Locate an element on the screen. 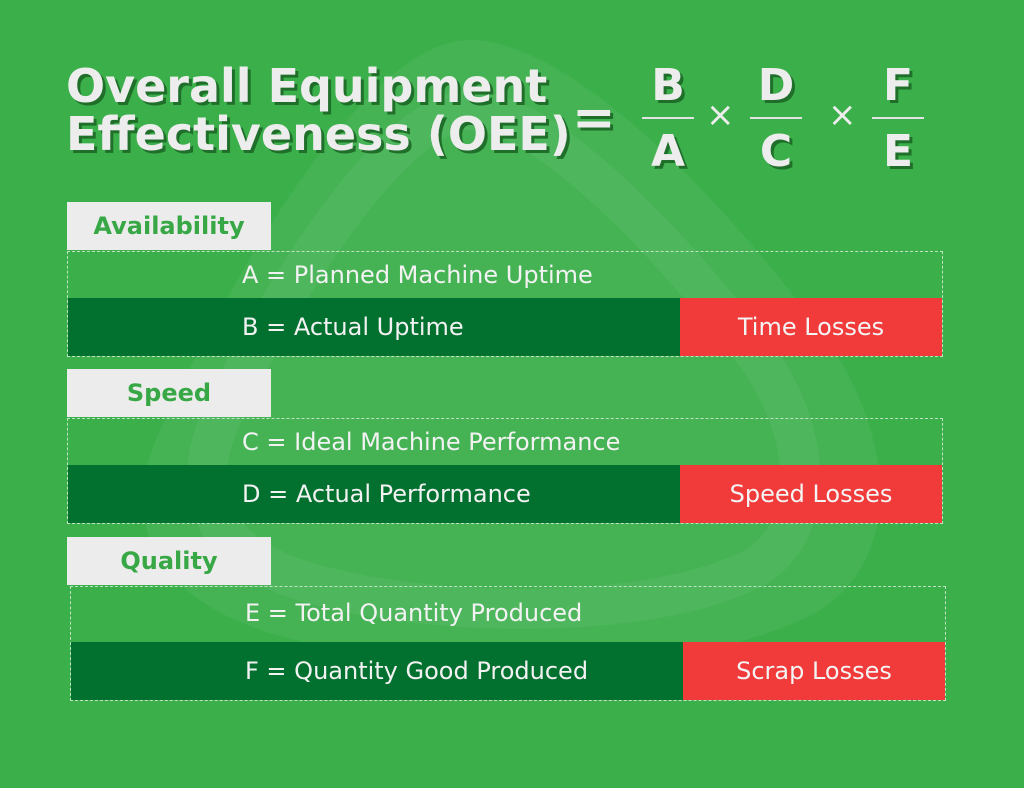 The width and height of the screenshot is (1024, 788). denominator: A is located at coordinates (668, 151).